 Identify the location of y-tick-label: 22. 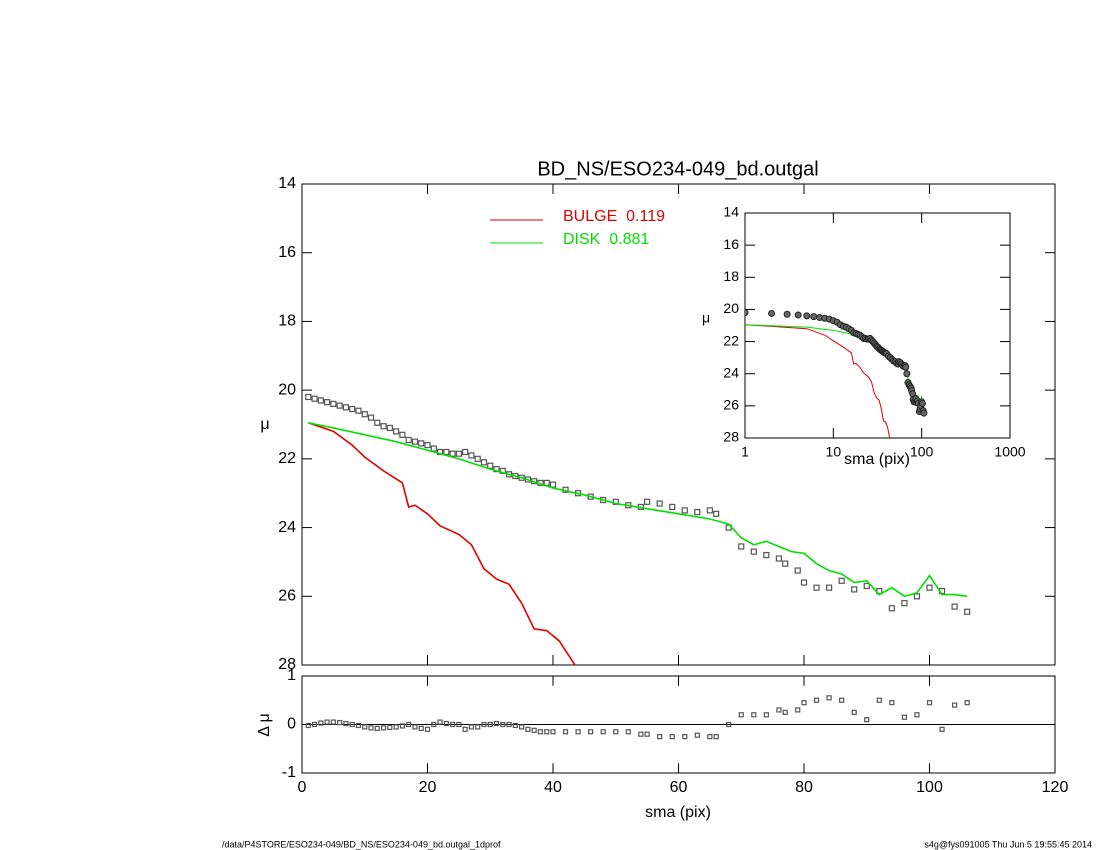
(287, 458).